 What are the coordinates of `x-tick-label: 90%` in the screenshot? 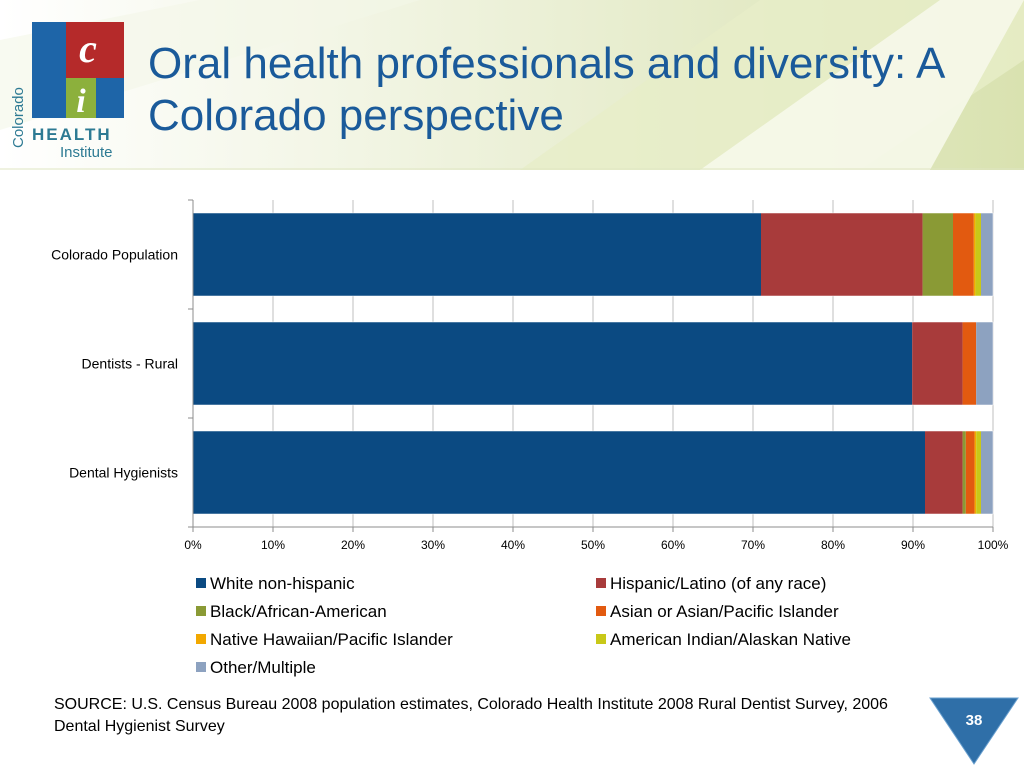 It's located at (913, 545).